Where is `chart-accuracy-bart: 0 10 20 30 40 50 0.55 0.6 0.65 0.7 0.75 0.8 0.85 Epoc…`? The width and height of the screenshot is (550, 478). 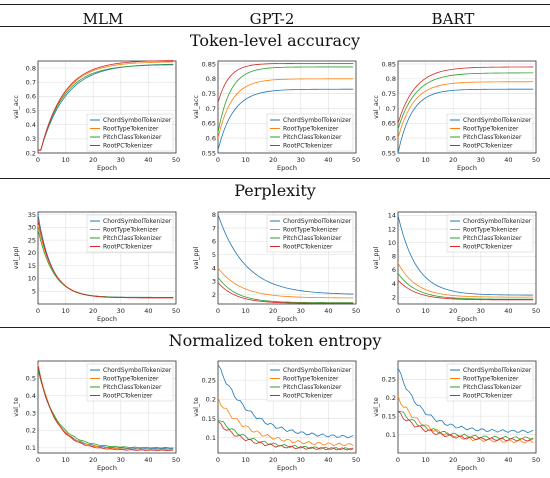 chart-accuracy-bart: 0 10 20 30 40 50 0.55 0.6 0.65 0.7 0.75 0.8 0.85 Epoc… is located at coordinates (456, 116).